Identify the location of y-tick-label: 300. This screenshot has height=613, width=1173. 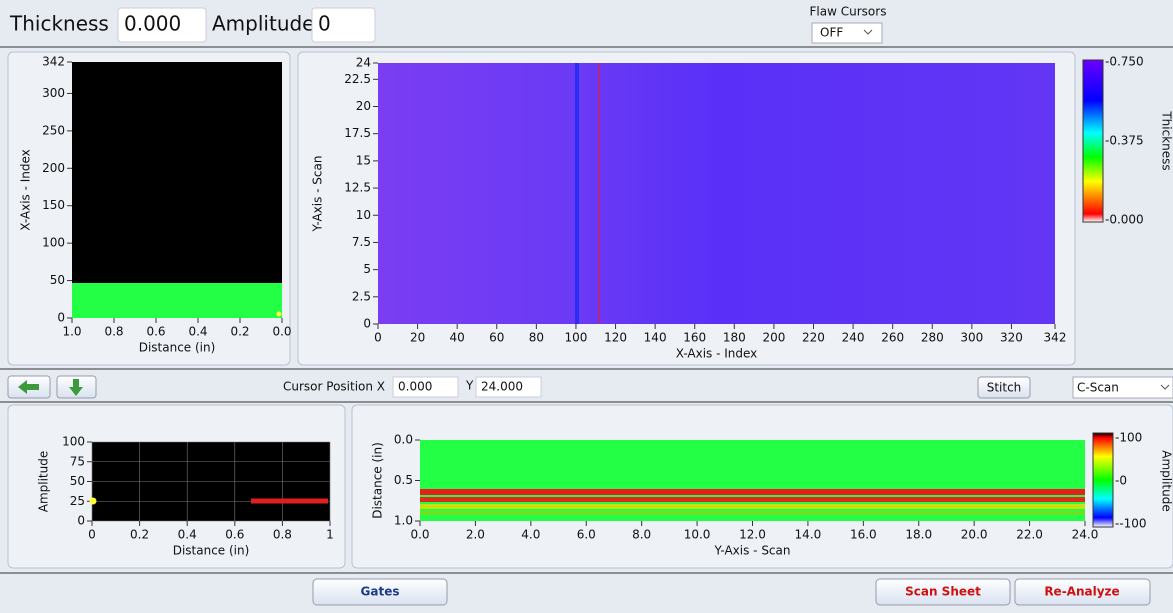
(53, 93).